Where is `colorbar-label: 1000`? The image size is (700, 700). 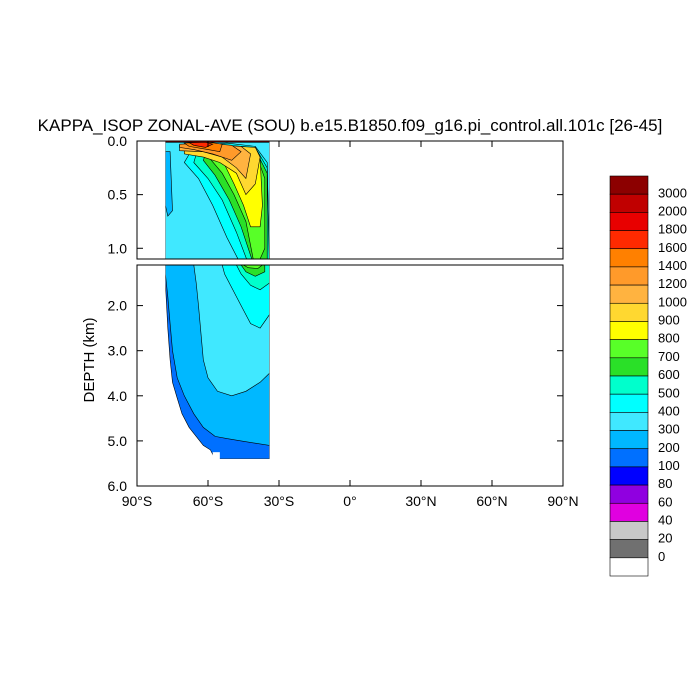 colorbar-label: 1000 is located at coordinates (672, 301).